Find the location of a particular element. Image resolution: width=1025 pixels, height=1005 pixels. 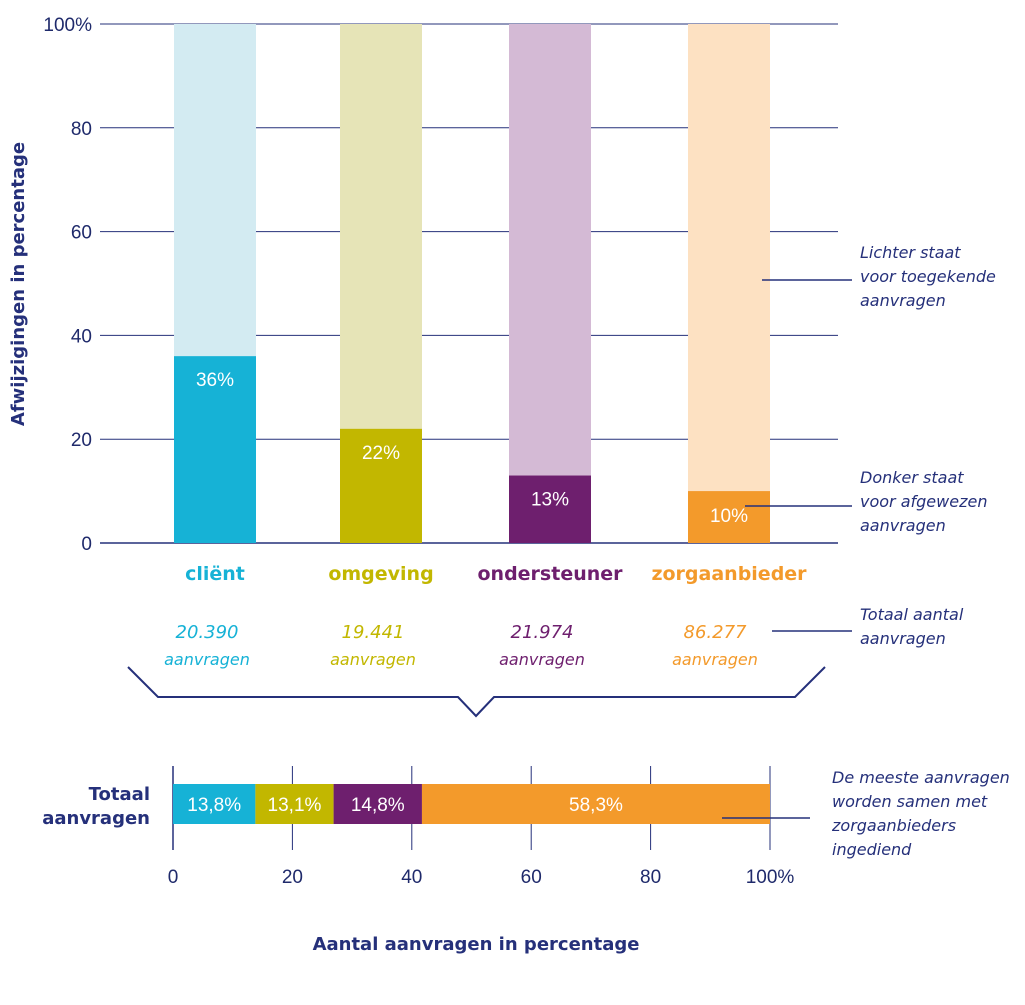

count-value: 20.390 is located at coordinates (207, 632).